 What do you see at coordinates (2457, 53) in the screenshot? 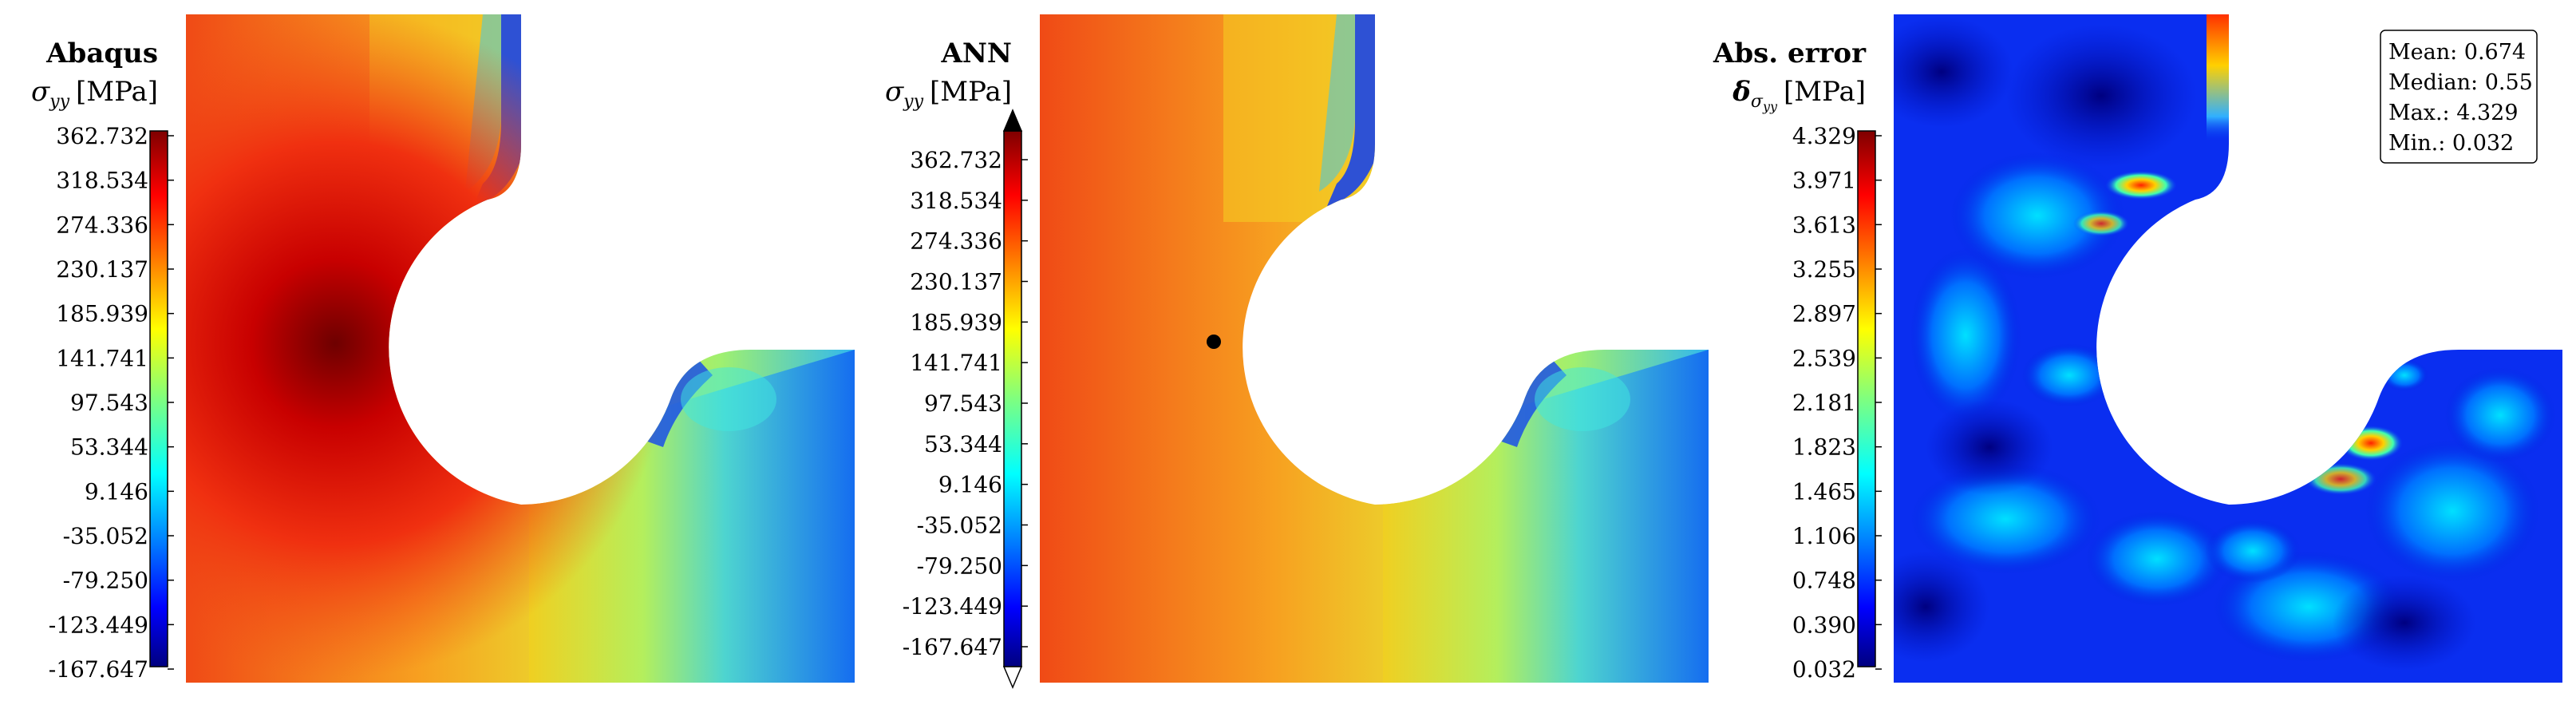
I see `stat-mean: Mean: 0.674` at bounding box center [2457, 53].